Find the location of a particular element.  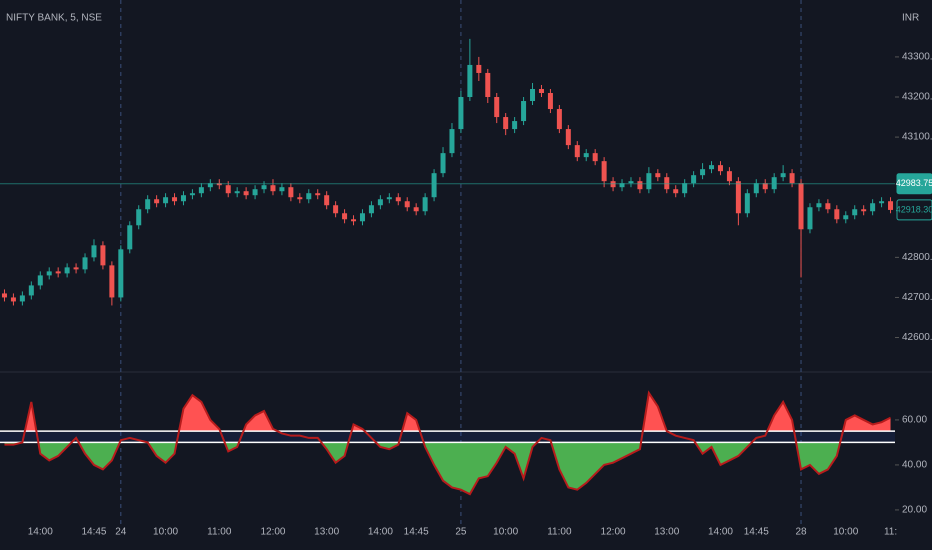

y-tick-label: 42700.00 is located at coordinates (917, 297).